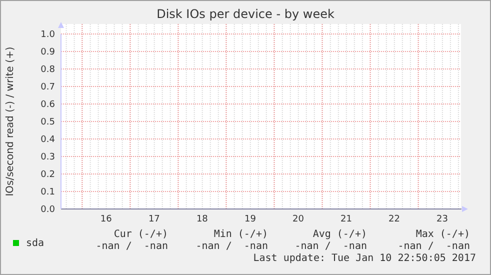  Describe the element at coordinates (141, 234) in the screenshot. I see `text: Cur (-/+)` at that location.